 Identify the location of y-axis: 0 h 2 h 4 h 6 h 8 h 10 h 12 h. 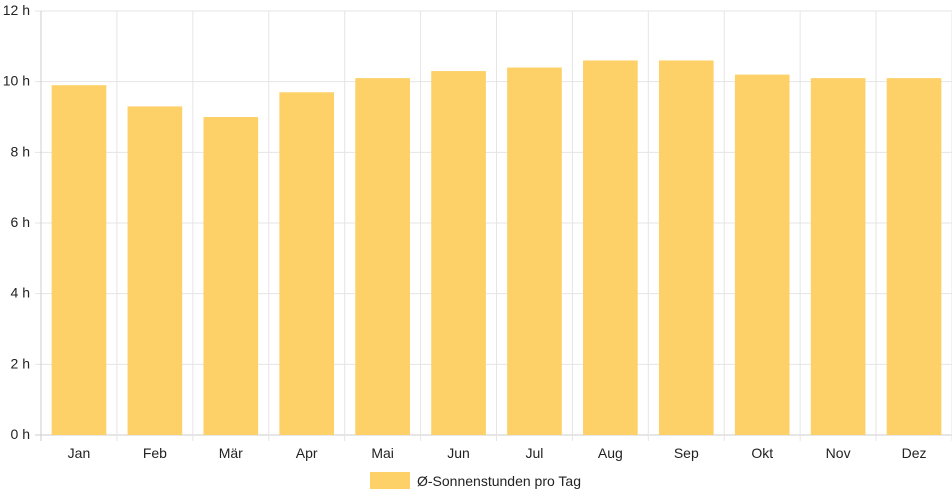
(16, 222).